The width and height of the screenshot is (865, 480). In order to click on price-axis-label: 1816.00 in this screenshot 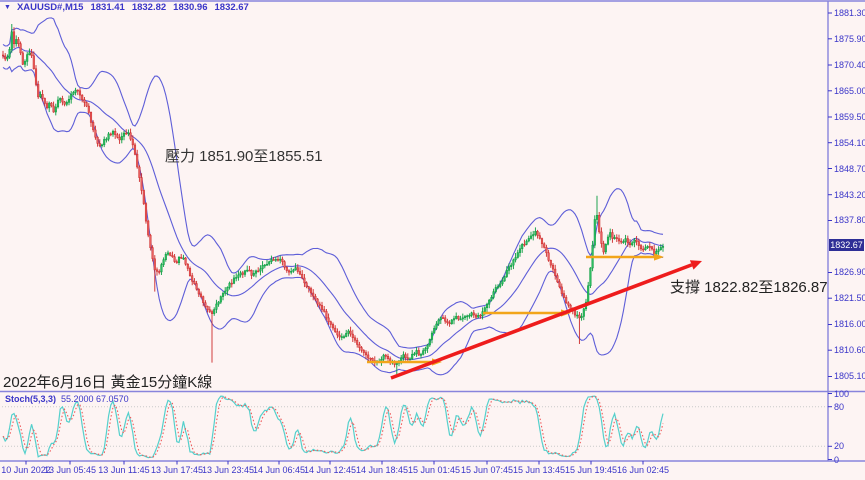, I will do `click(849, 324)`.